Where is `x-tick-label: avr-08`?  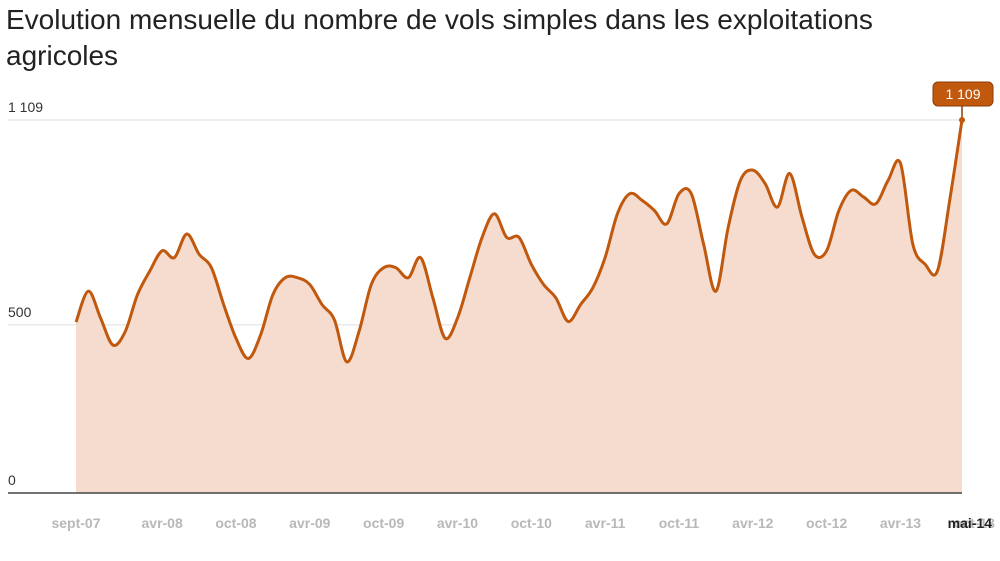
x-tick-label: avr-08 is located at coordinates (162, 523).